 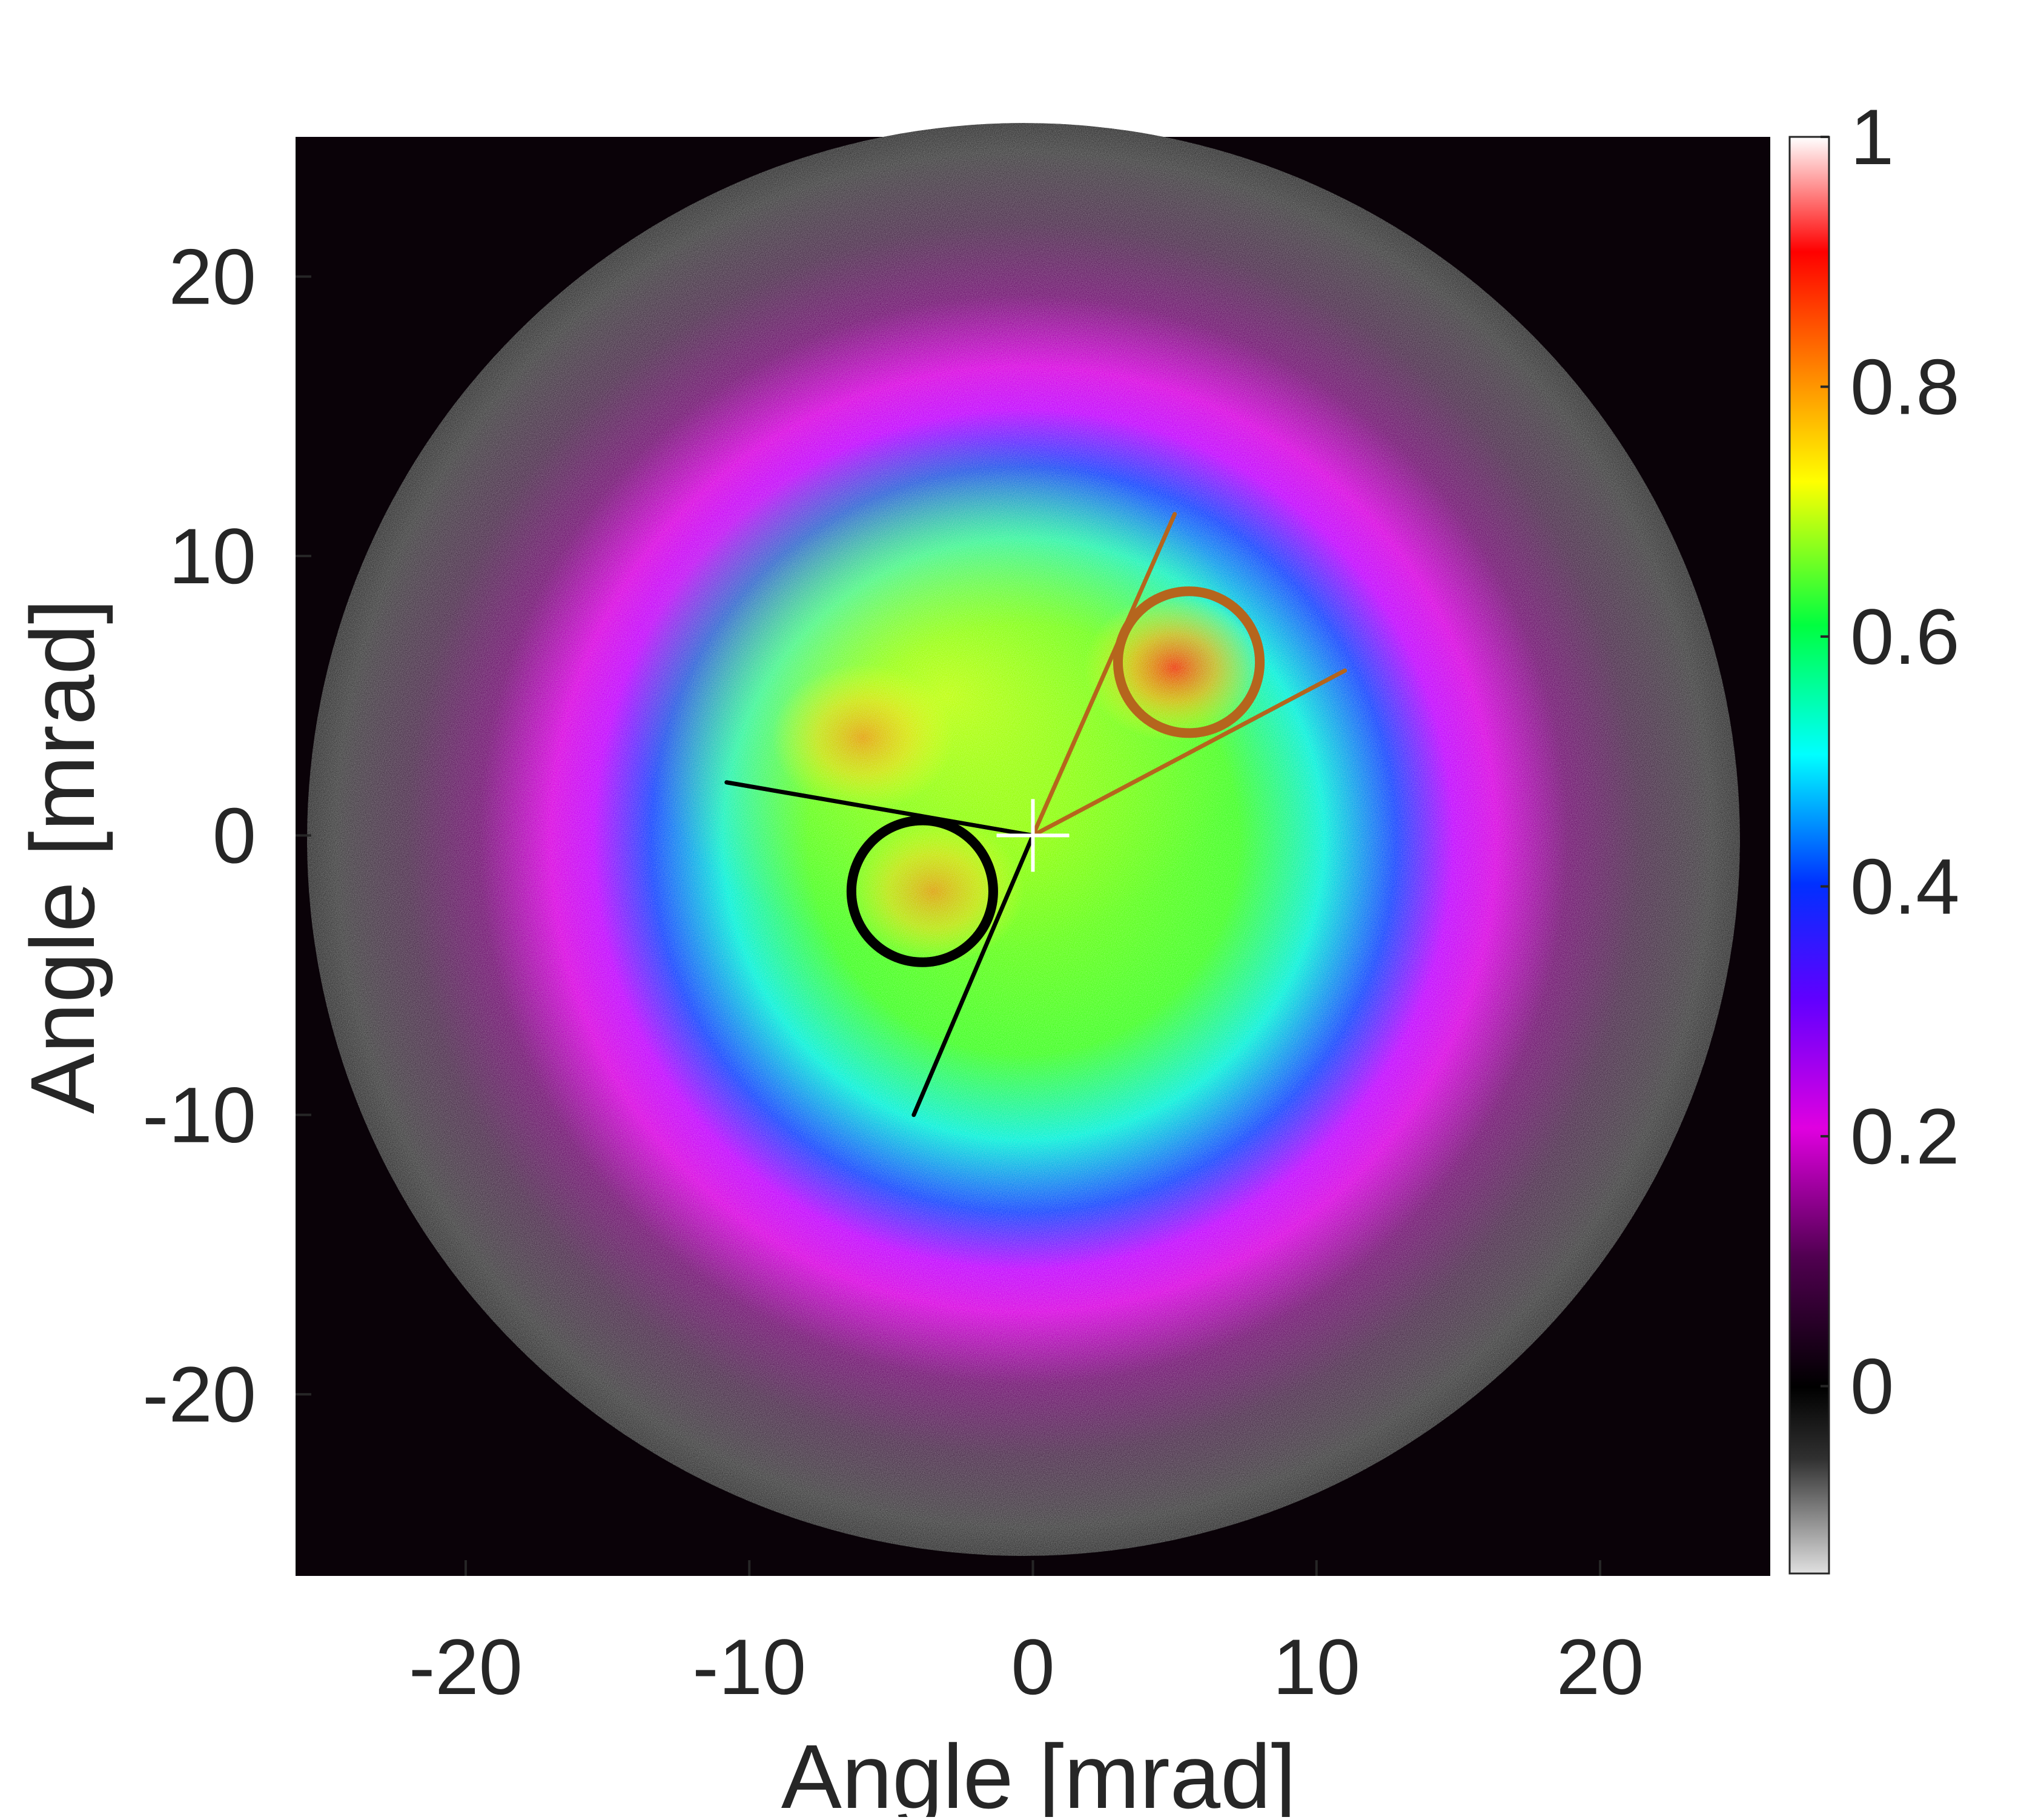 I want to click on y-tick-label-4: 20, so click(x=212, y=277).